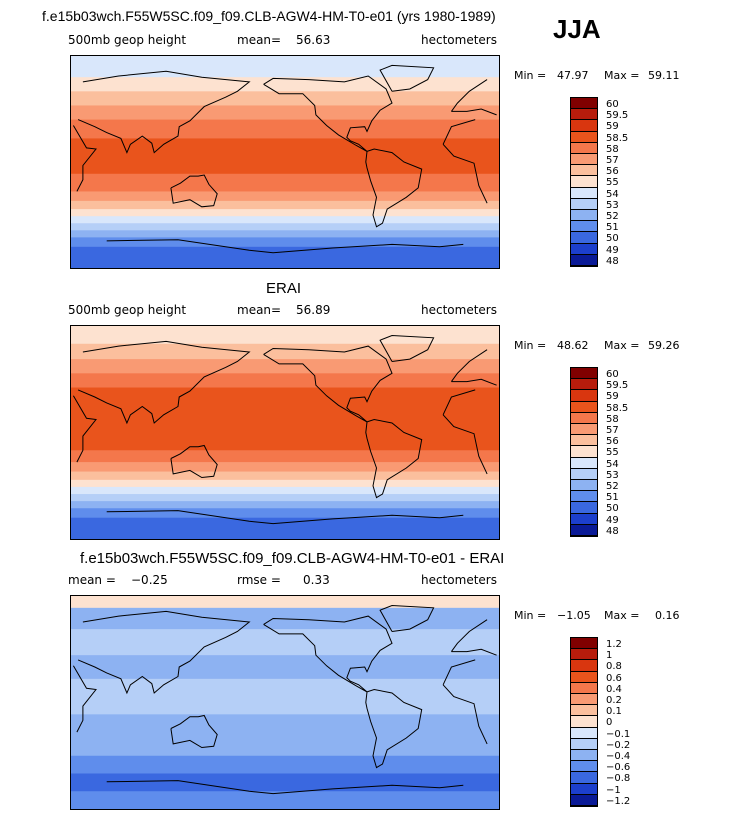 This screenshot has width=733, height=814. I want to click on colorbar-tick-label: 50, so click(612, 509).